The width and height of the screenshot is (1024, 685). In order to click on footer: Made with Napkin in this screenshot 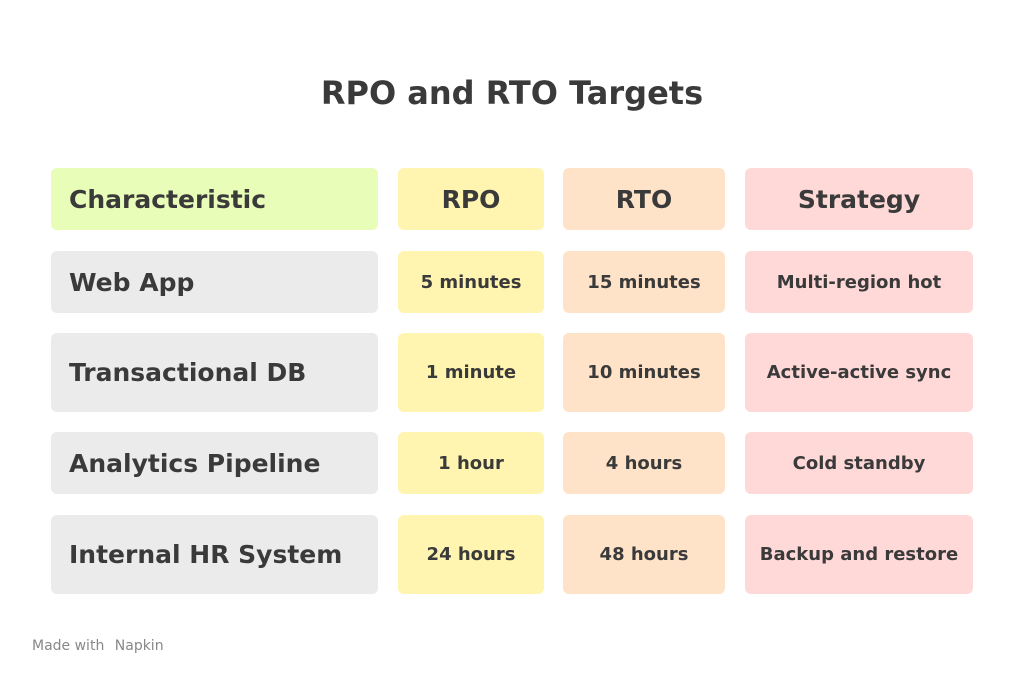, I will do `click(98, 646)`.